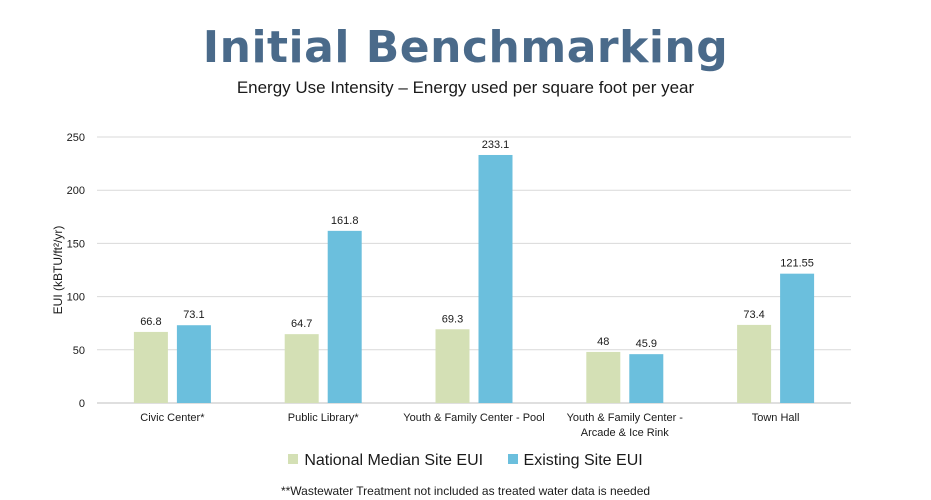  What do you see at coordinates (646, 344) in the screenshot?
I see `data-label: 45.9` at bounding box center [646, 344].